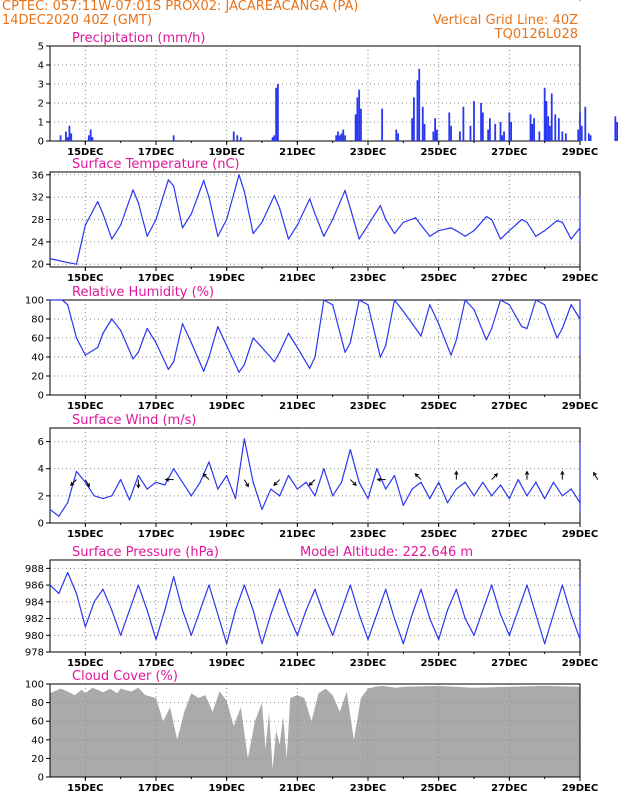  What do you see at coordinates (41, 396) in the screenshot?
I see `rh-ytick-label: 0` at bounding box center [41, 396].